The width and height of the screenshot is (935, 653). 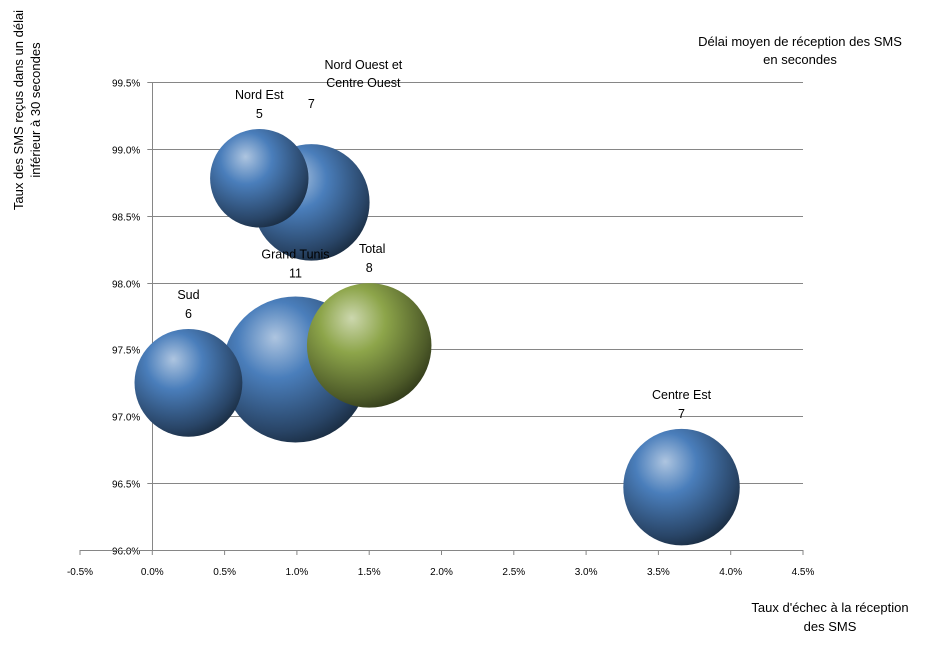 I want to click on svg-text: 8, so click(x=369, y=268).